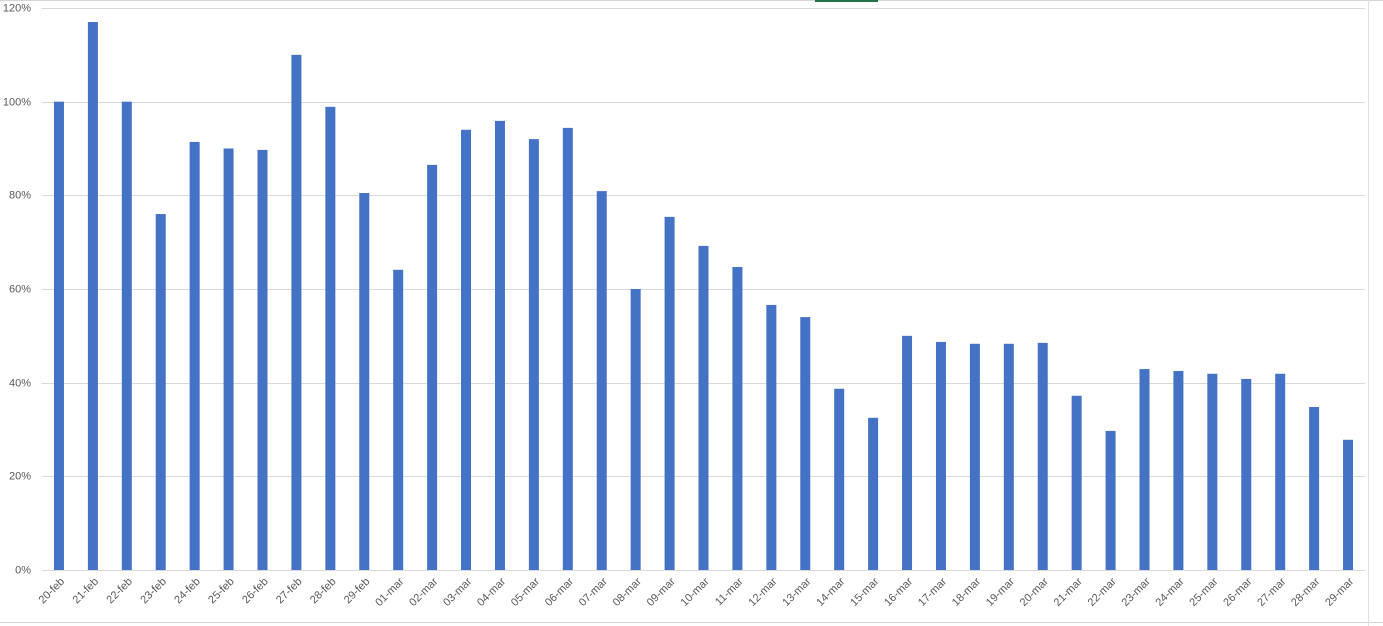 Image resolution: width=1383 pixels, height=626 pixels. What do you see at coordinates (1237, 591) in the screenshot?
I see `x-tick-label: 26-mar` at bounding box center [1237, 591].